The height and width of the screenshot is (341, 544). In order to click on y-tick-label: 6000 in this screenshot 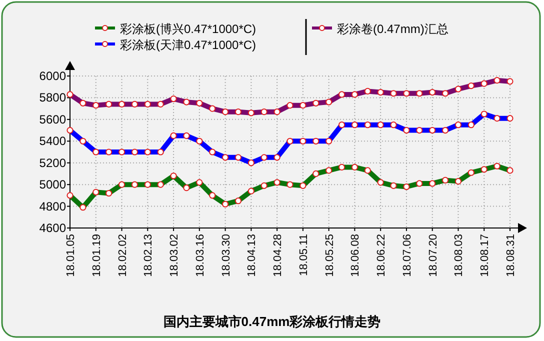, I will do `click(52, 76)`.